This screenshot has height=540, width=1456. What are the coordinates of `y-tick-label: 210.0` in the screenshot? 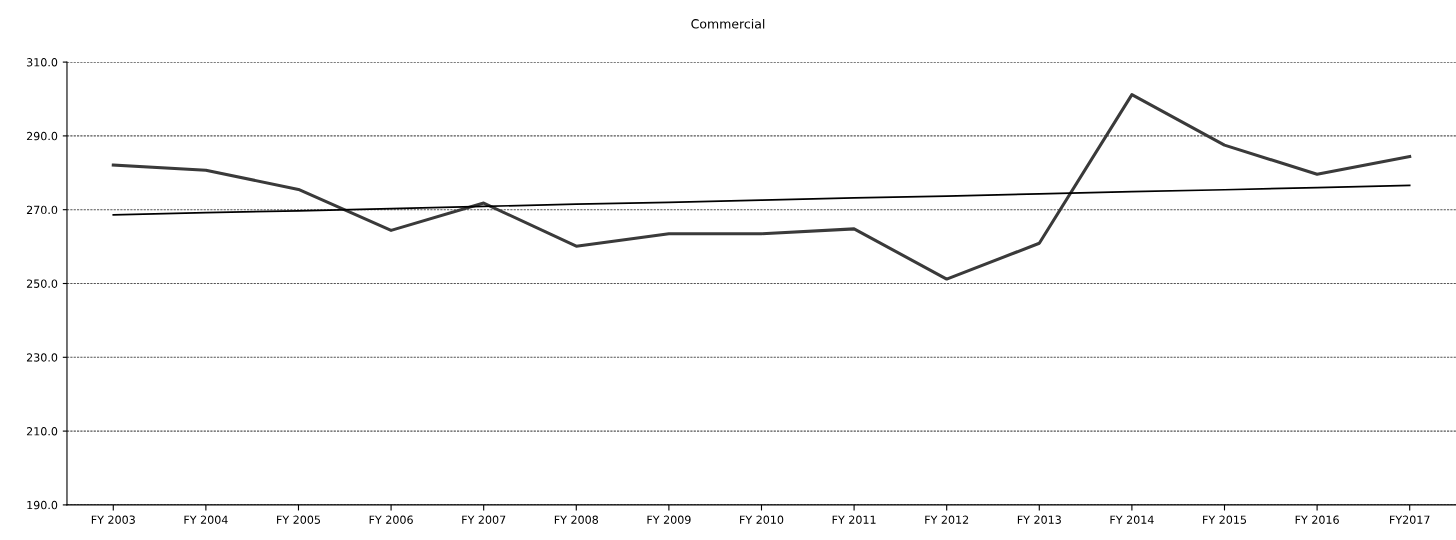 It's located at (42, 431).